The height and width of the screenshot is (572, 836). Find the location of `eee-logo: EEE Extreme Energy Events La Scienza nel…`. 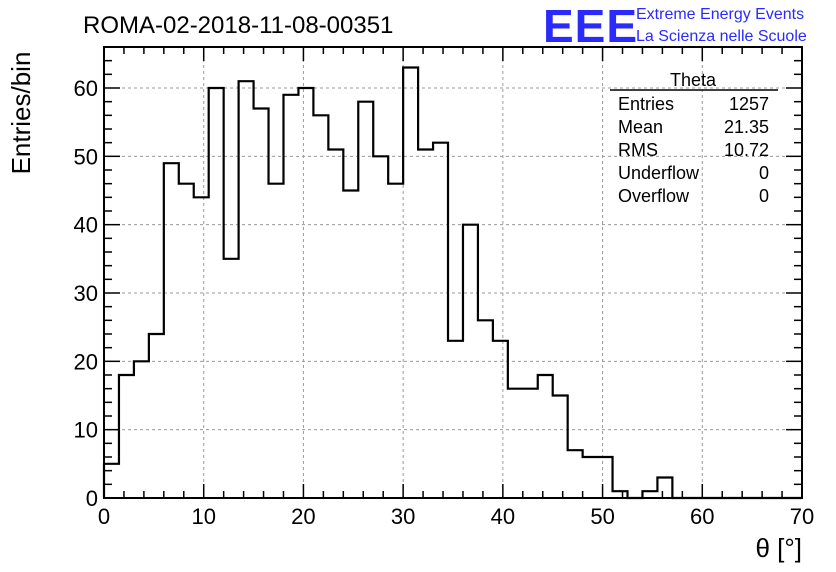

eee-logo: EEE Extreme Energy Events La Scienza nel… is located at coordinates (675, 26).